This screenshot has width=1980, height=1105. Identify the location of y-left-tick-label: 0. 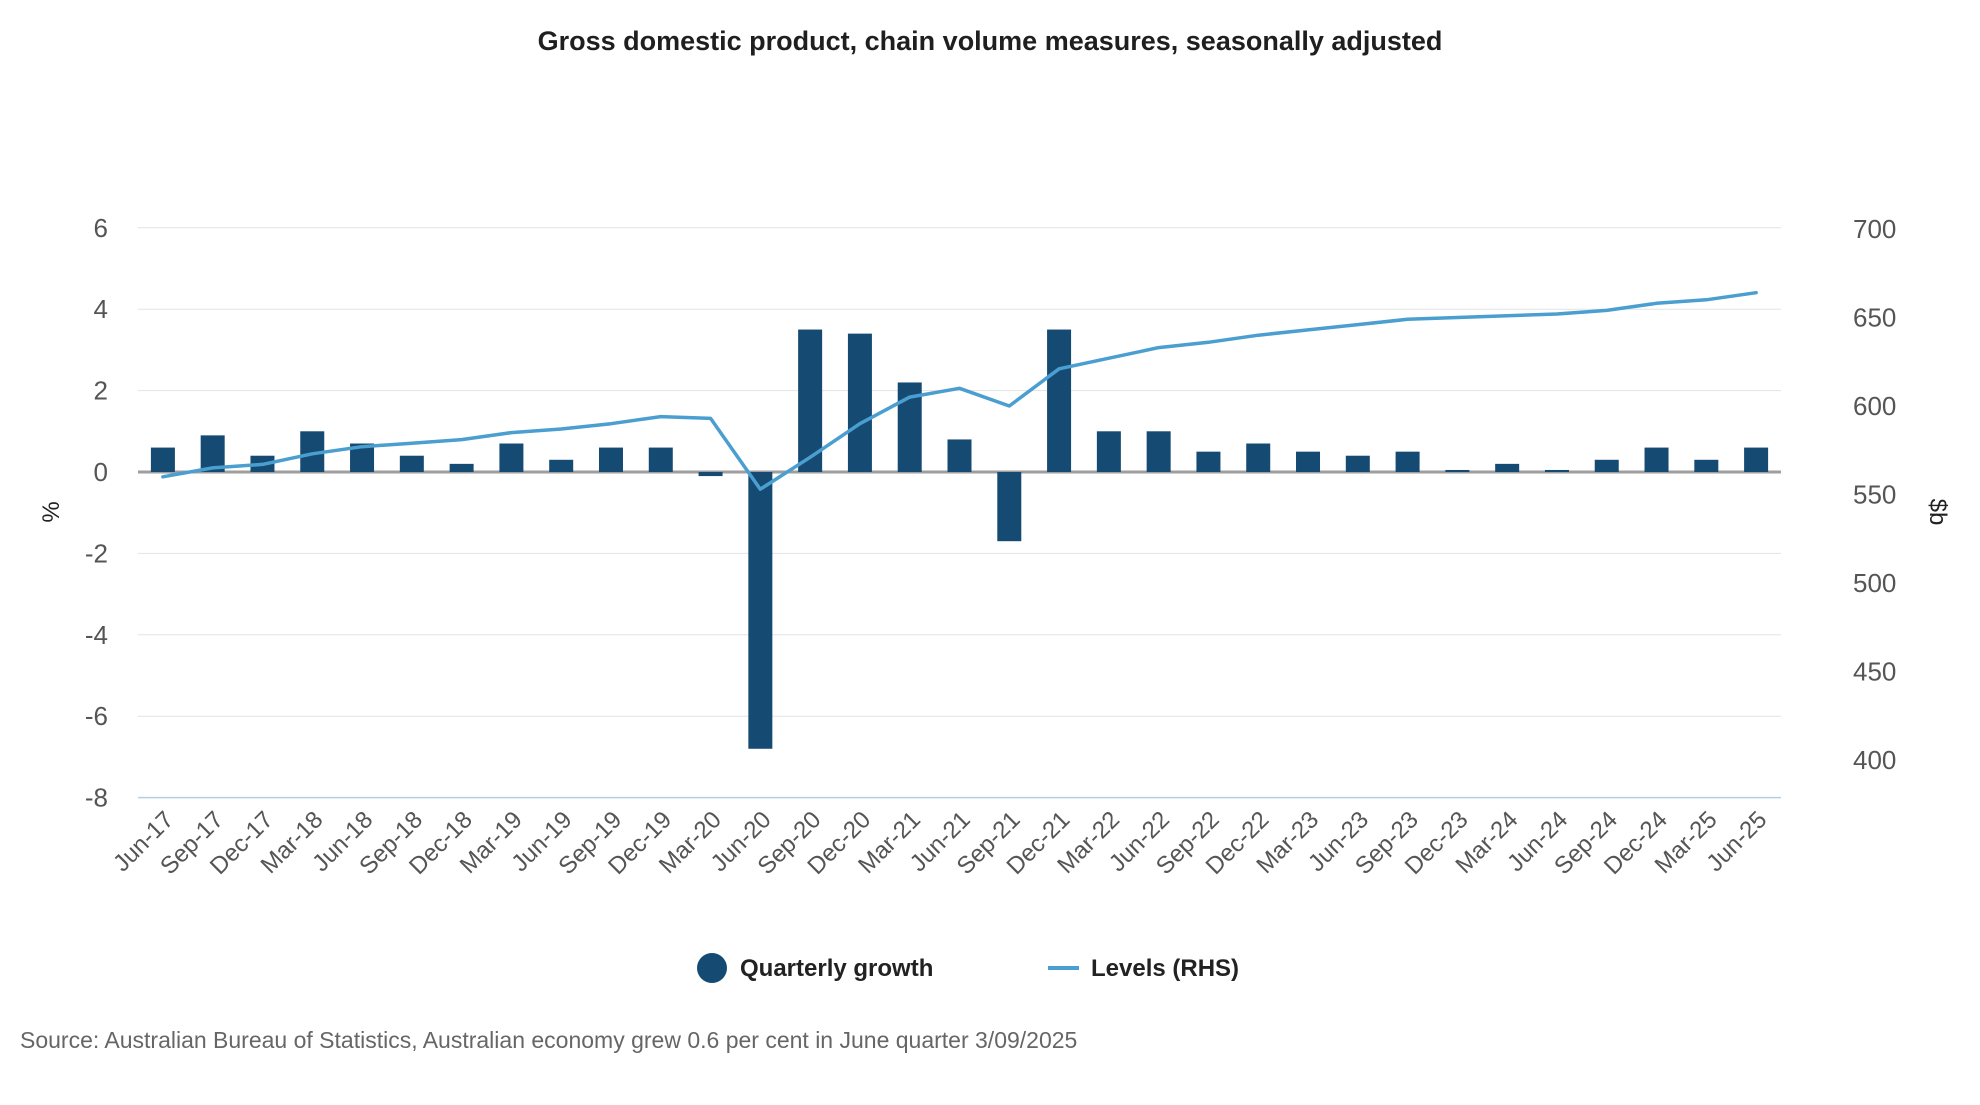
(101, 472).